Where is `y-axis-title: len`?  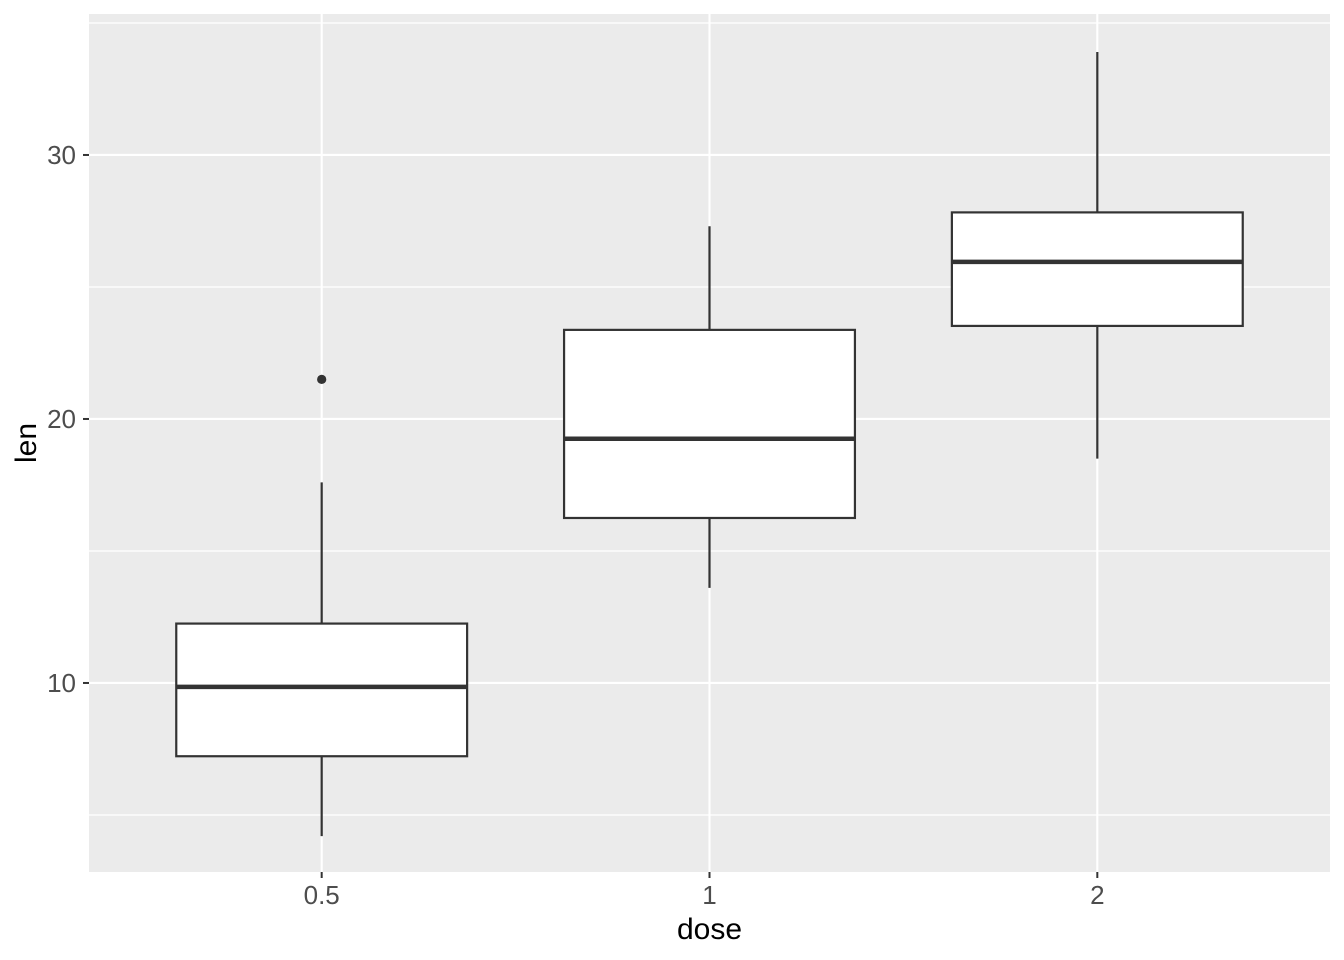 y-axis-title: len is located at coordinates (26, 443).